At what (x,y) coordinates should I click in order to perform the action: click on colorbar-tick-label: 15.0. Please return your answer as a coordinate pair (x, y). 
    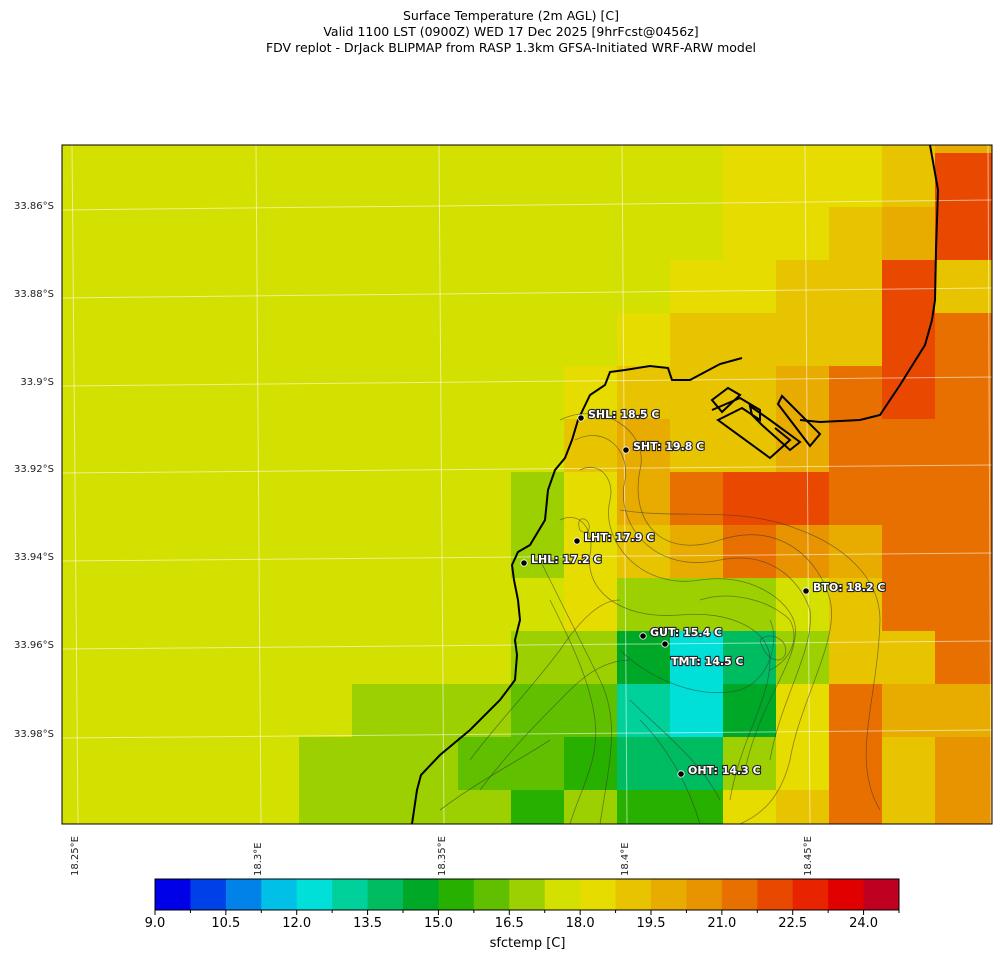
    Looking at the image, I should click on (438, 923).